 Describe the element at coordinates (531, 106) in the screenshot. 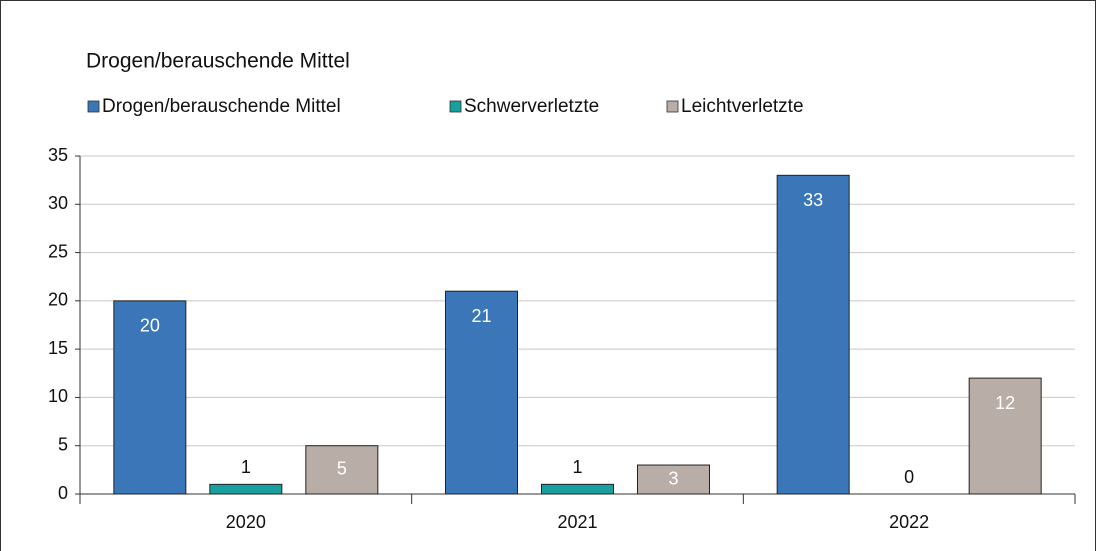

I see `legend-label: Schwerverletzte` at that location.